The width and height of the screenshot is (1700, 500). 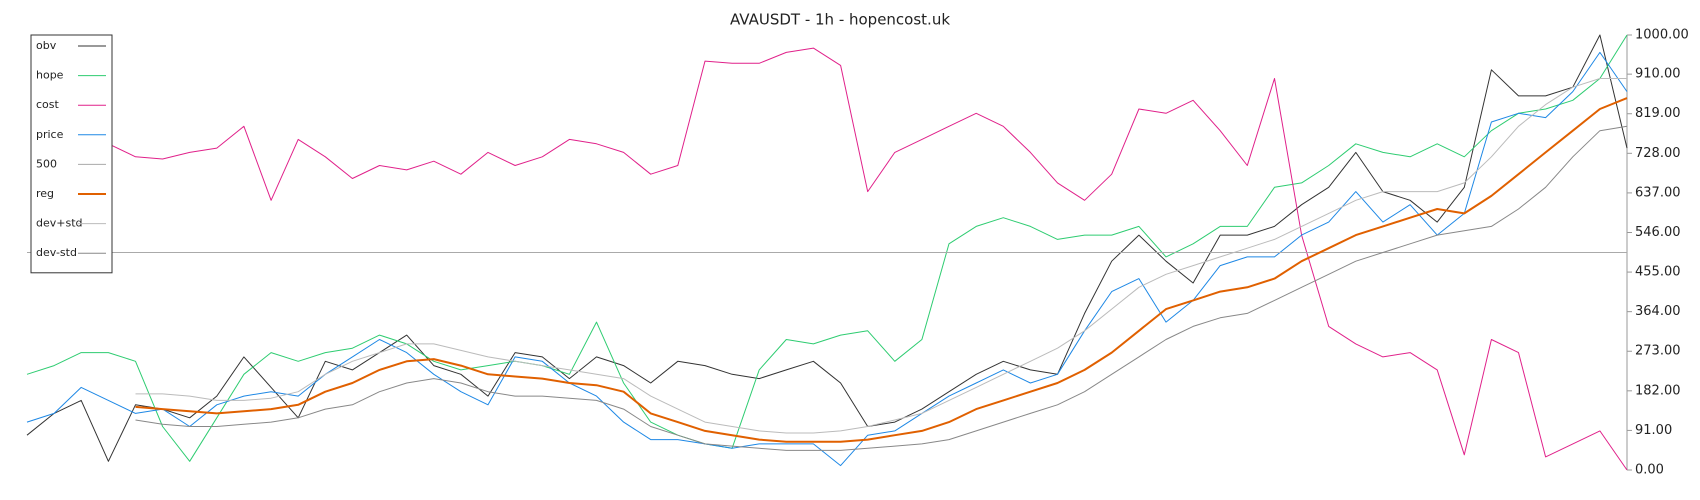 I want to click on legend-box, so click(x=71, y=154).